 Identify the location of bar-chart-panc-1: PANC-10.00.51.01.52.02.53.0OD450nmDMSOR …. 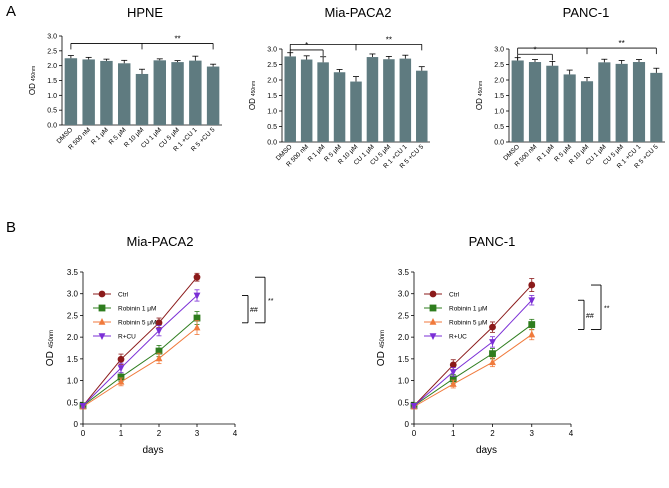
(570, 87).